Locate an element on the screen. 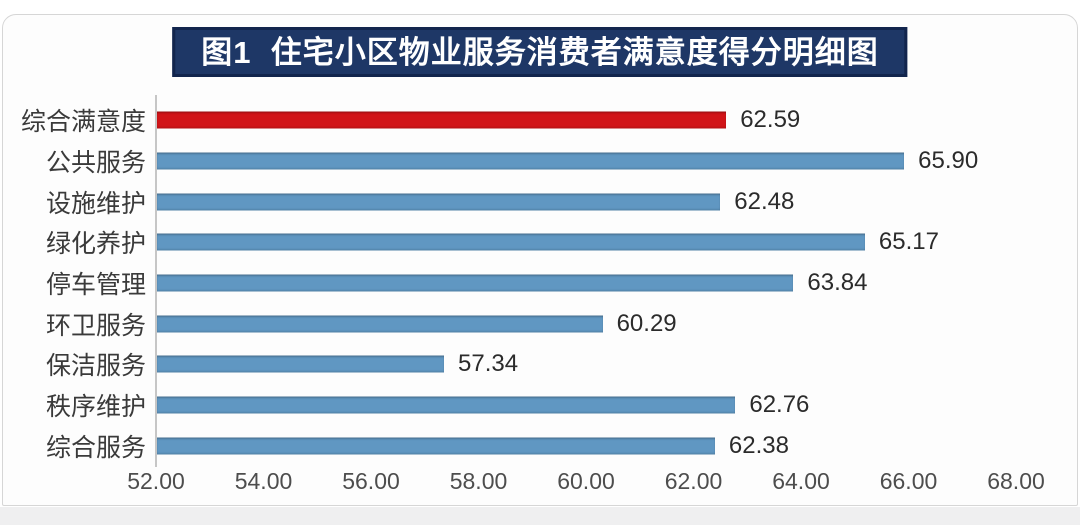 This screenshot has width=1080, height=525. category-label: 秩序维护 is located at coordinates (95, 406).